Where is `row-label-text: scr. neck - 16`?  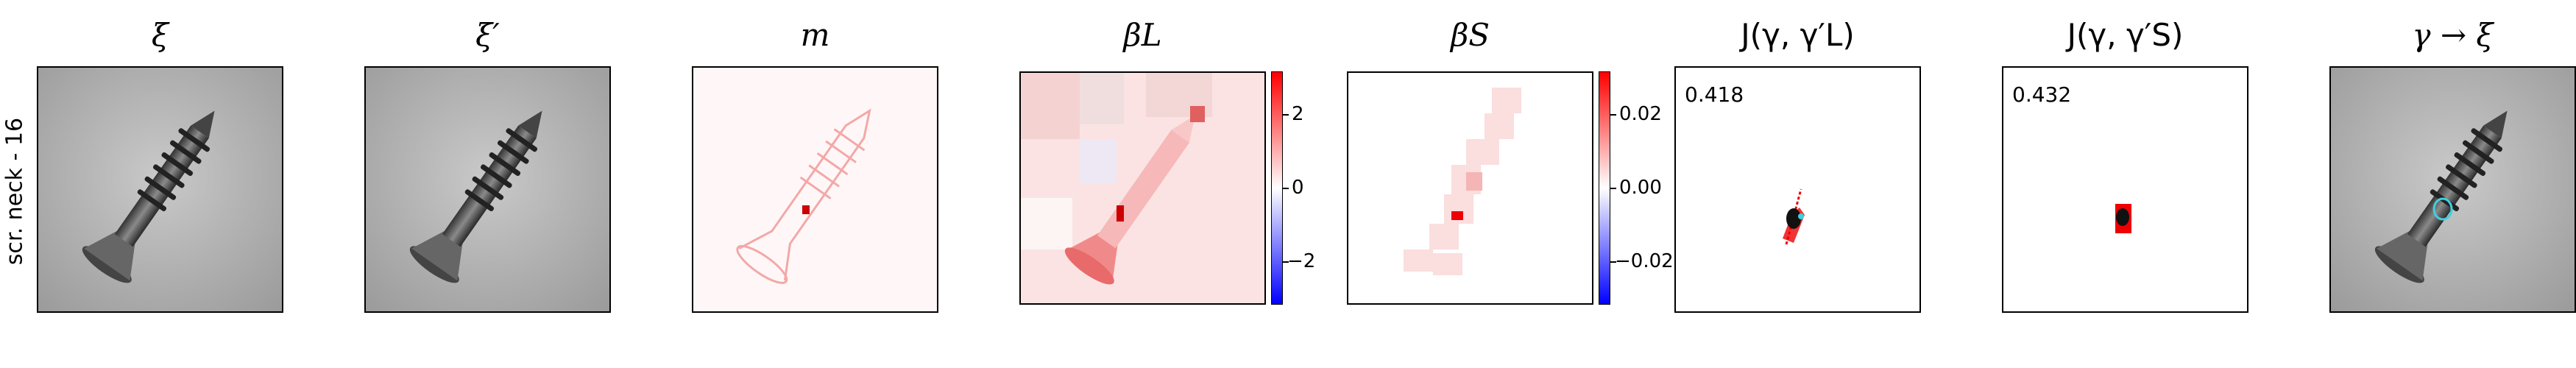
row-label-text: scr. neck - 16 is located at coordinates (14, 192).